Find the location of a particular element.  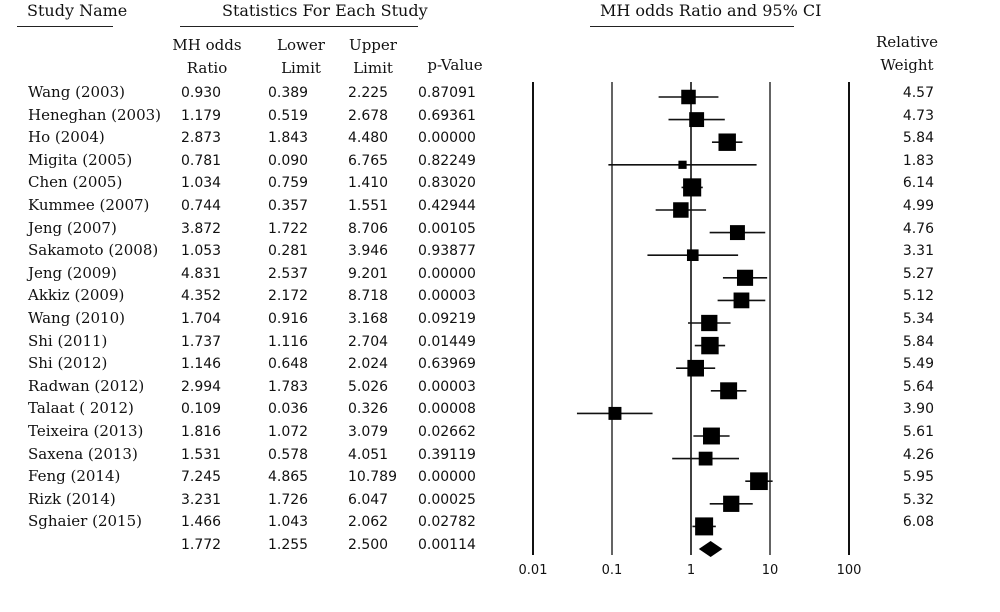

study-name: Jeng (2007) is located at coordinates (72, 227).